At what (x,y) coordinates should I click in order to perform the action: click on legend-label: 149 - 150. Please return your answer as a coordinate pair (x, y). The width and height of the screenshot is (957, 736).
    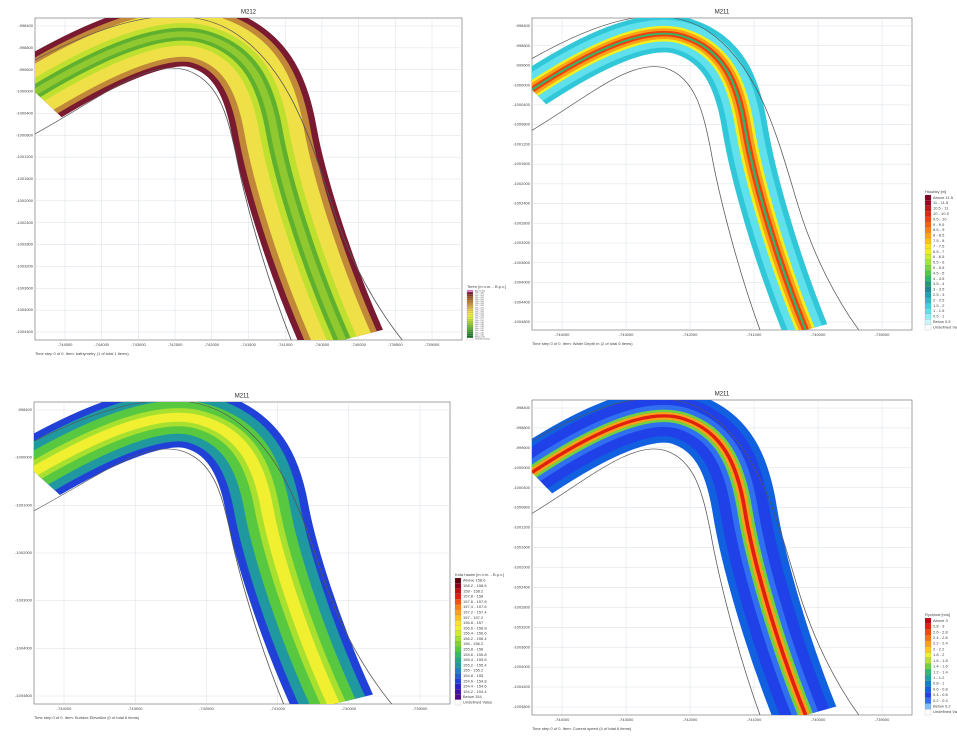
    Looking at the image, I should click on (480, 323).